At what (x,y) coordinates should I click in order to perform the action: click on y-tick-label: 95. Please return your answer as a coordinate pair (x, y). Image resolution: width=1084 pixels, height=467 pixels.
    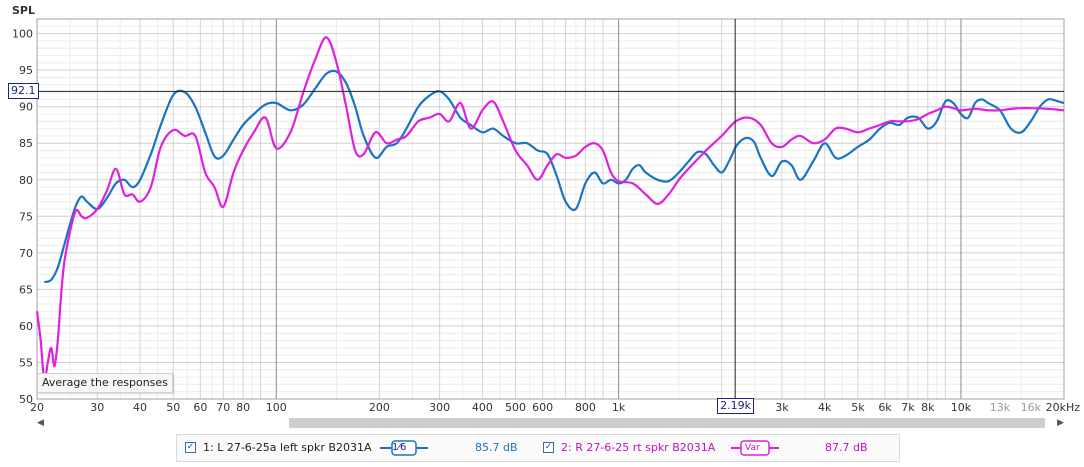
    Looking at the image, I should click on (26, 70).